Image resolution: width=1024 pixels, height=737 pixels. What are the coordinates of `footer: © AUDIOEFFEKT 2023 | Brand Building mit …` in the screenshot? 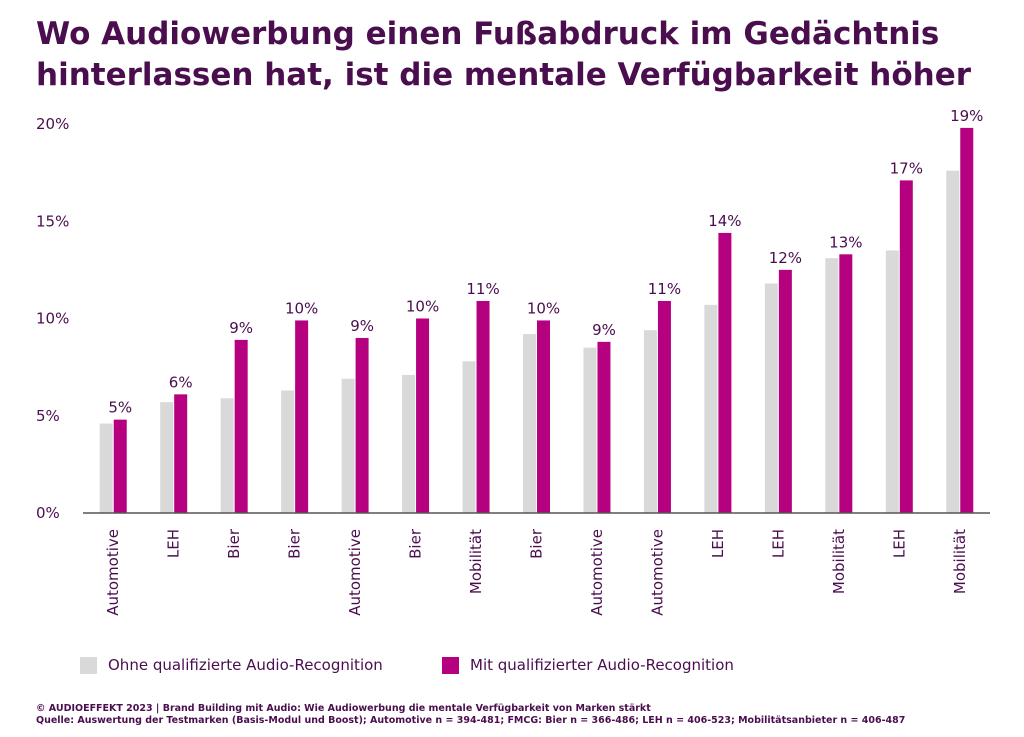 It's located at (470, 715).